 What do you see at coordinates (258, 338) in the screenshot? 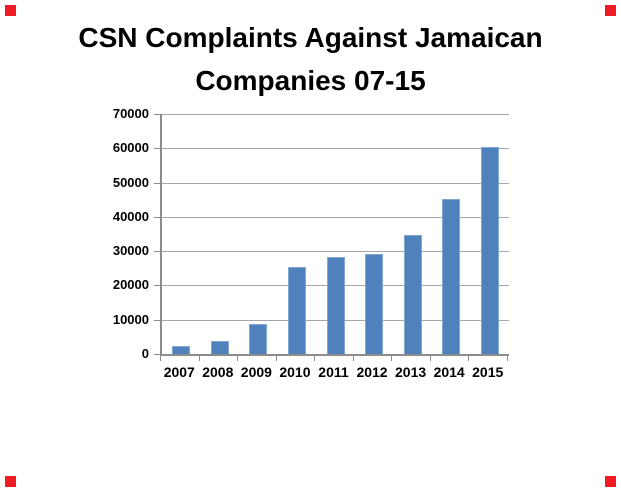
I see `bar-2009` at bounding box center [258, 338].